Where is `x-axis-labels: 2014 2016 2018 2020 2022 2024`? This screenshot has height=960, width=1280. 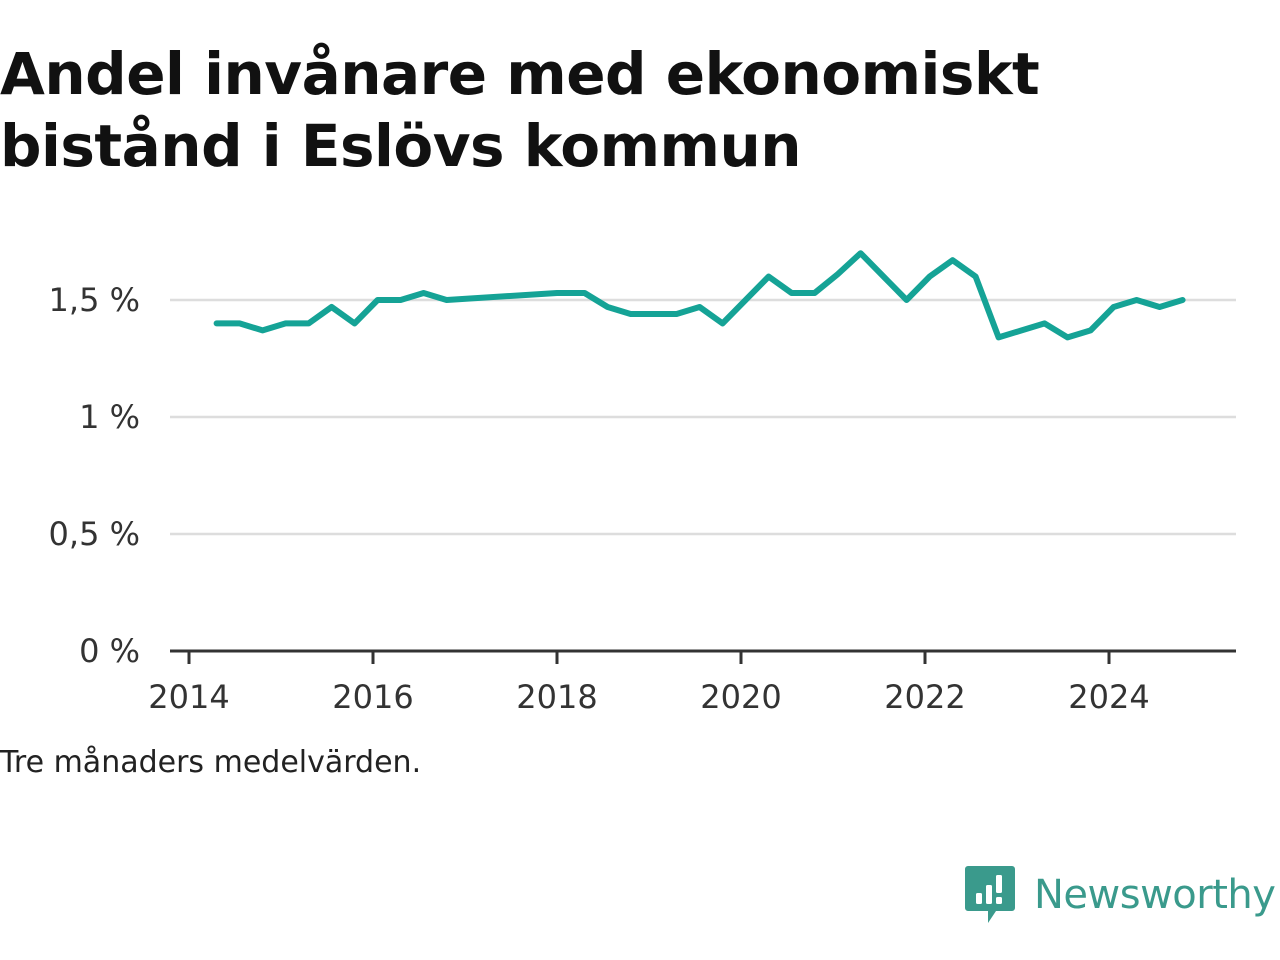
x-axis-labels: 2014 2016 2018 2020 2022 2024 is located at coordinates (648, 697).